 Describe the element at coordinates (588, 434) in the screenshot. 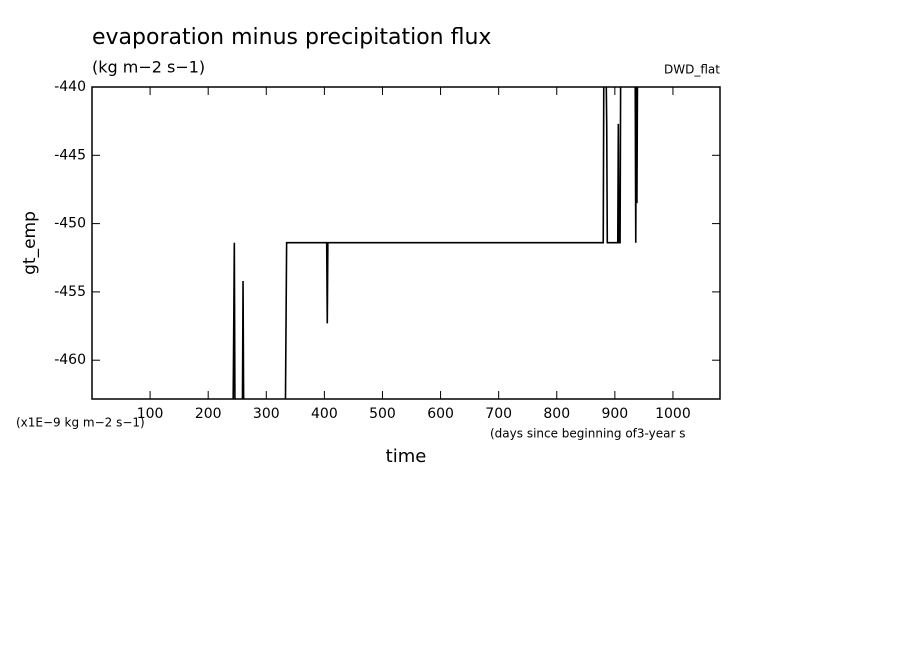

I see `x-units-note: (days since beginning of3-year s` at that location.